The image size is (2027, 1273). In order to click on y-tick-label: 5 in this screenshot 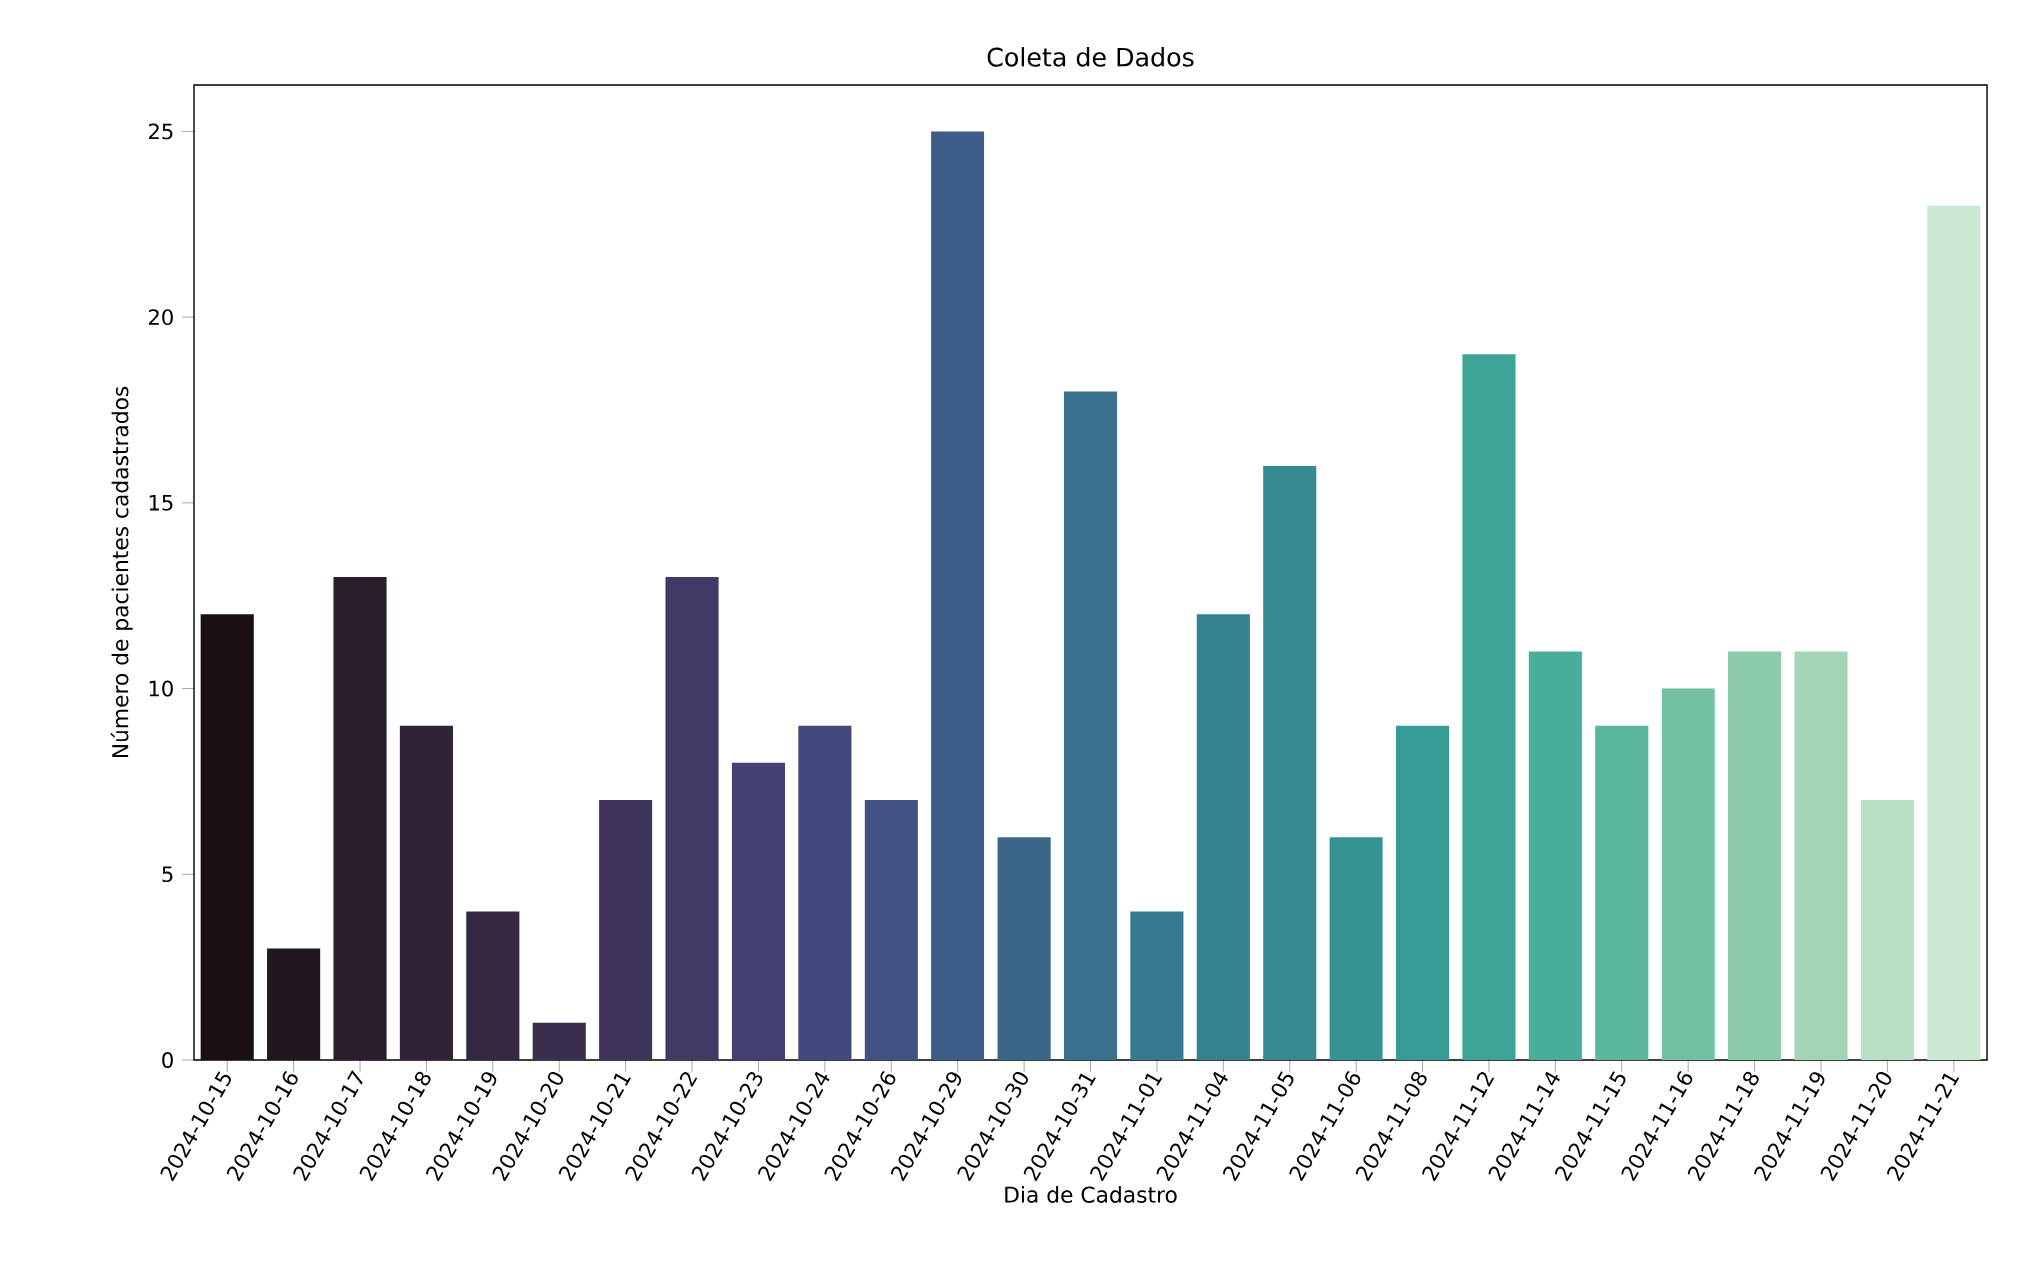, I will do `click(167, 874)`.